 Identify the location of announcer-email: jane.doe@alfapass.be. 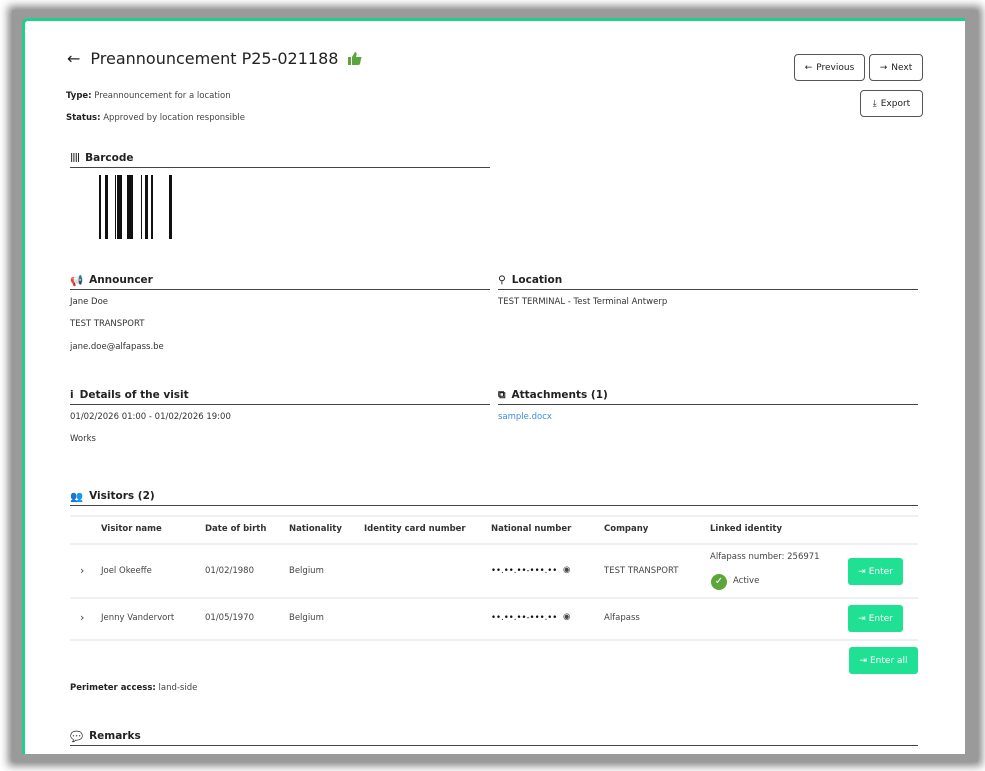
(117, 347).